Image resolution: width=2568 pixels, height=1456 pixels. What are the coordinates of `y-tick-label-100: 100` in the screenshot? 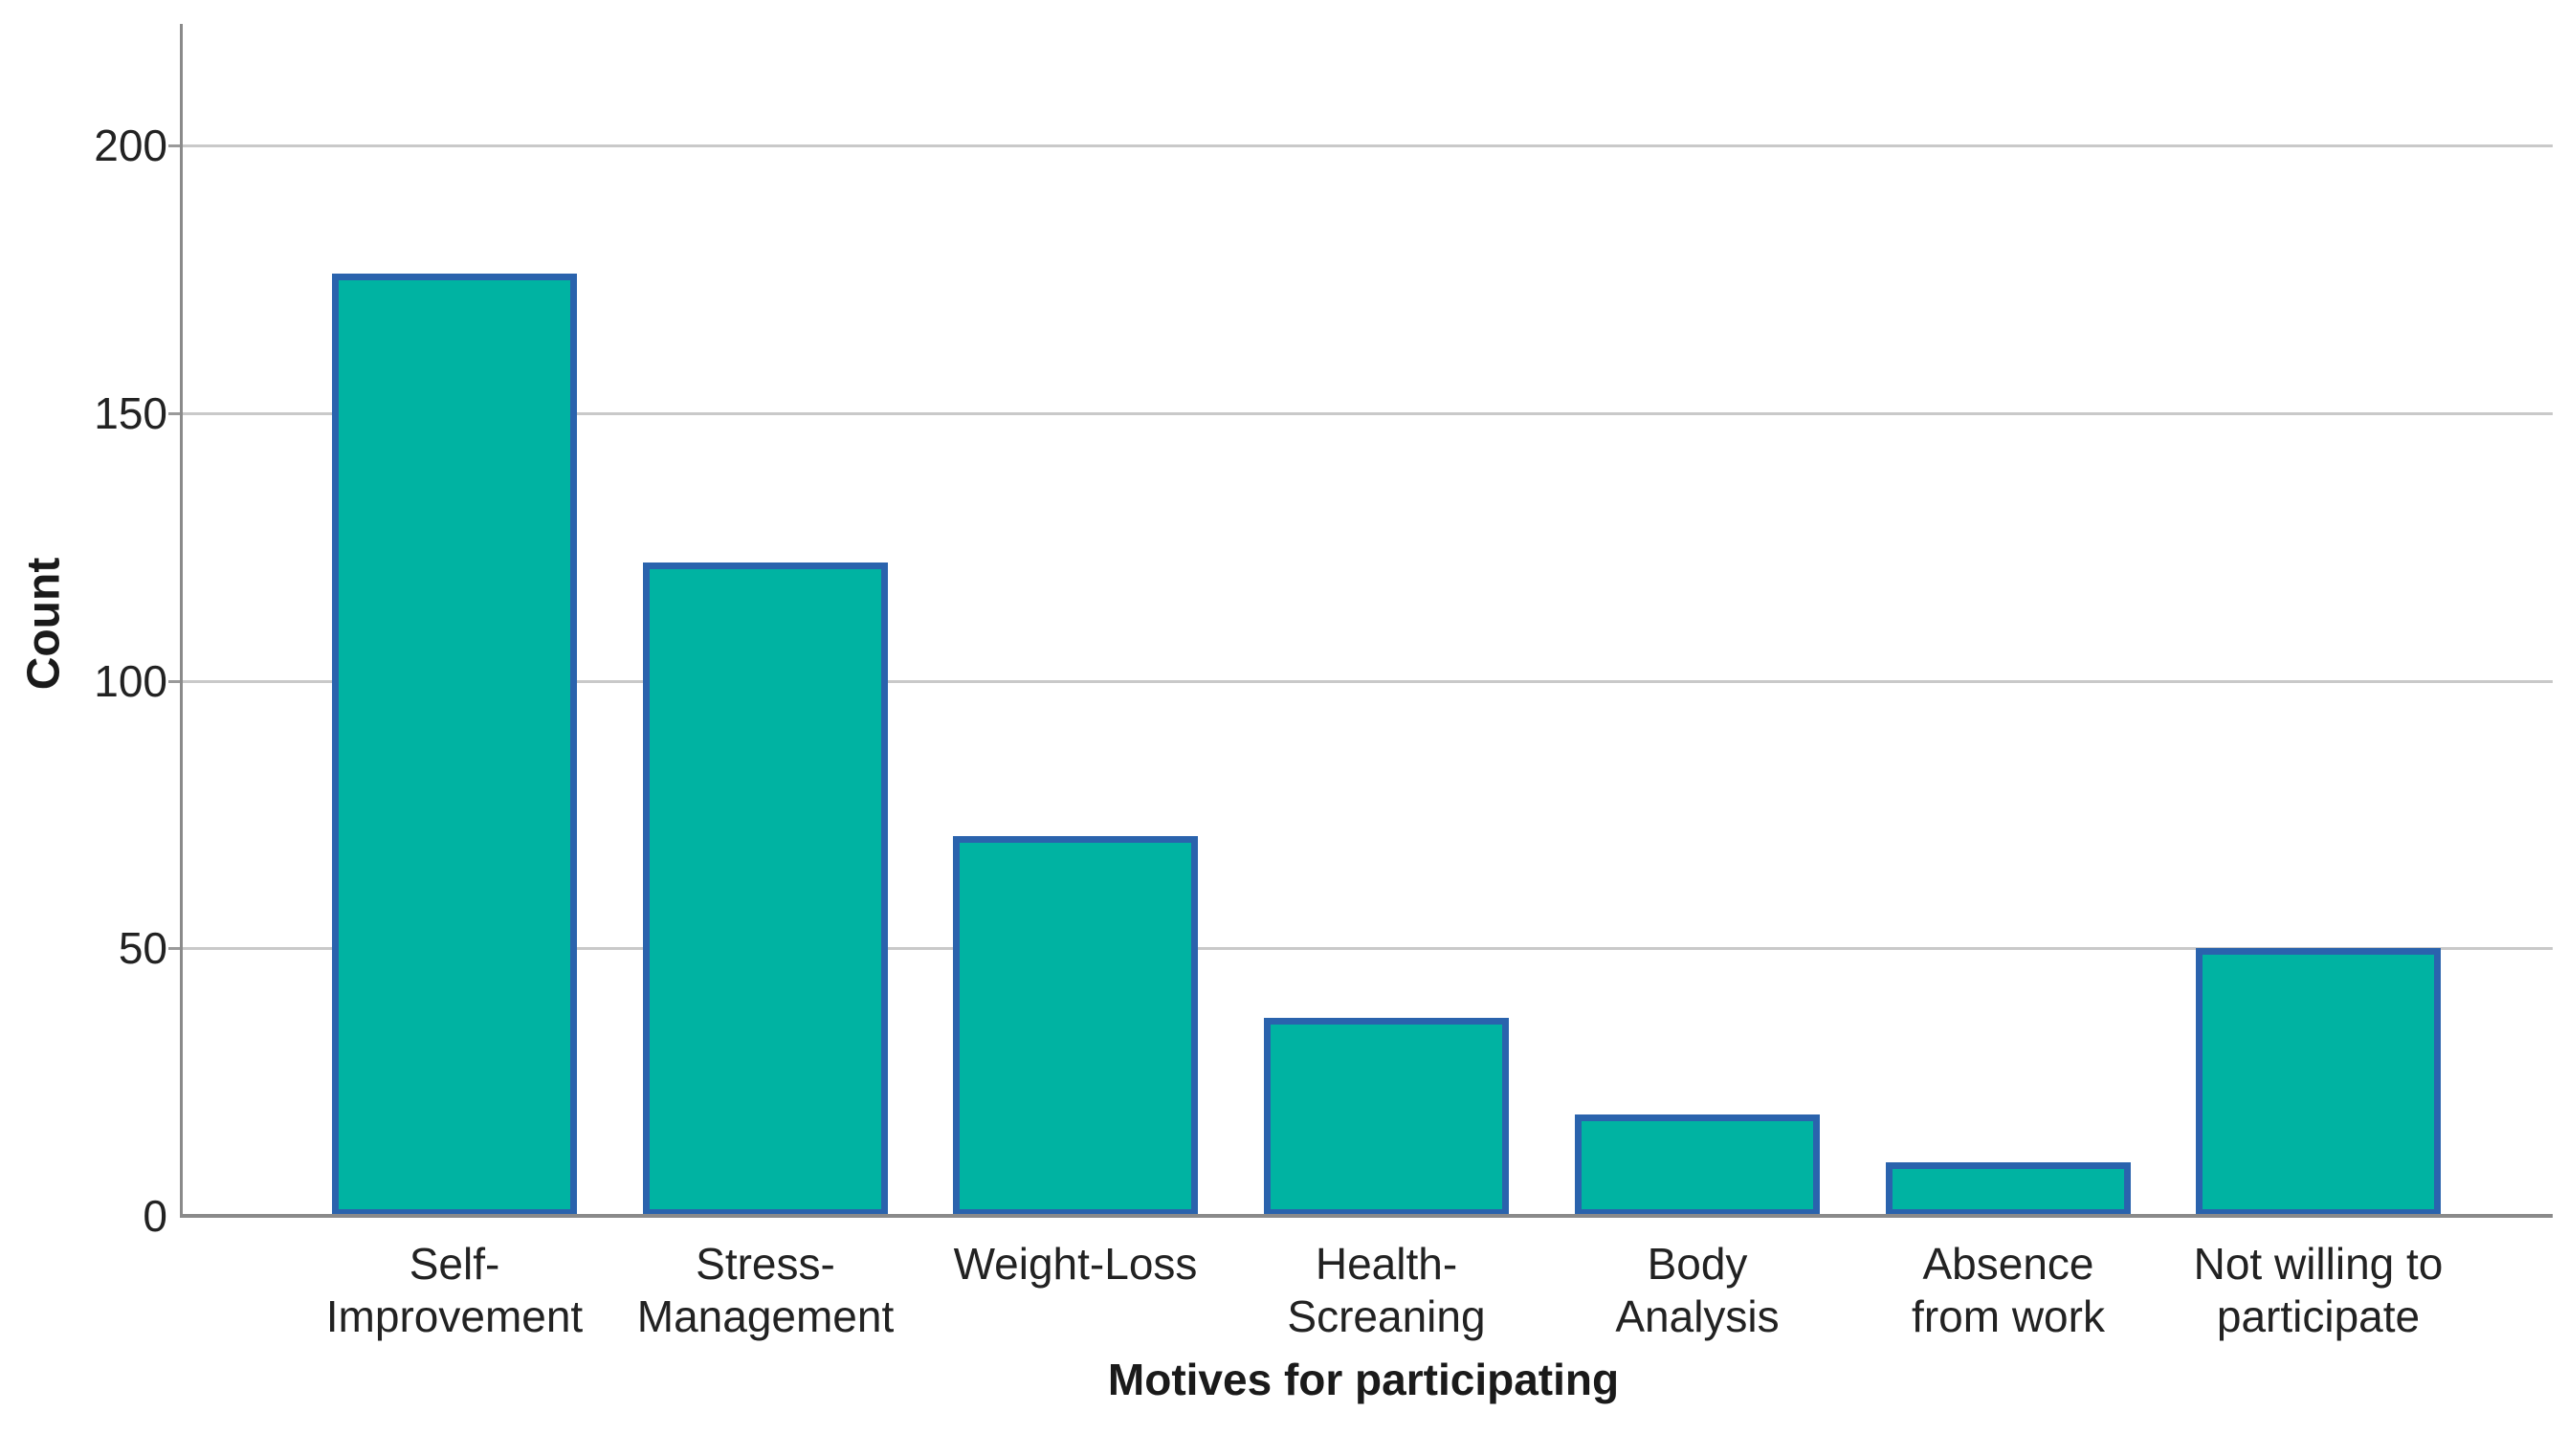 It's located at (130, 681).